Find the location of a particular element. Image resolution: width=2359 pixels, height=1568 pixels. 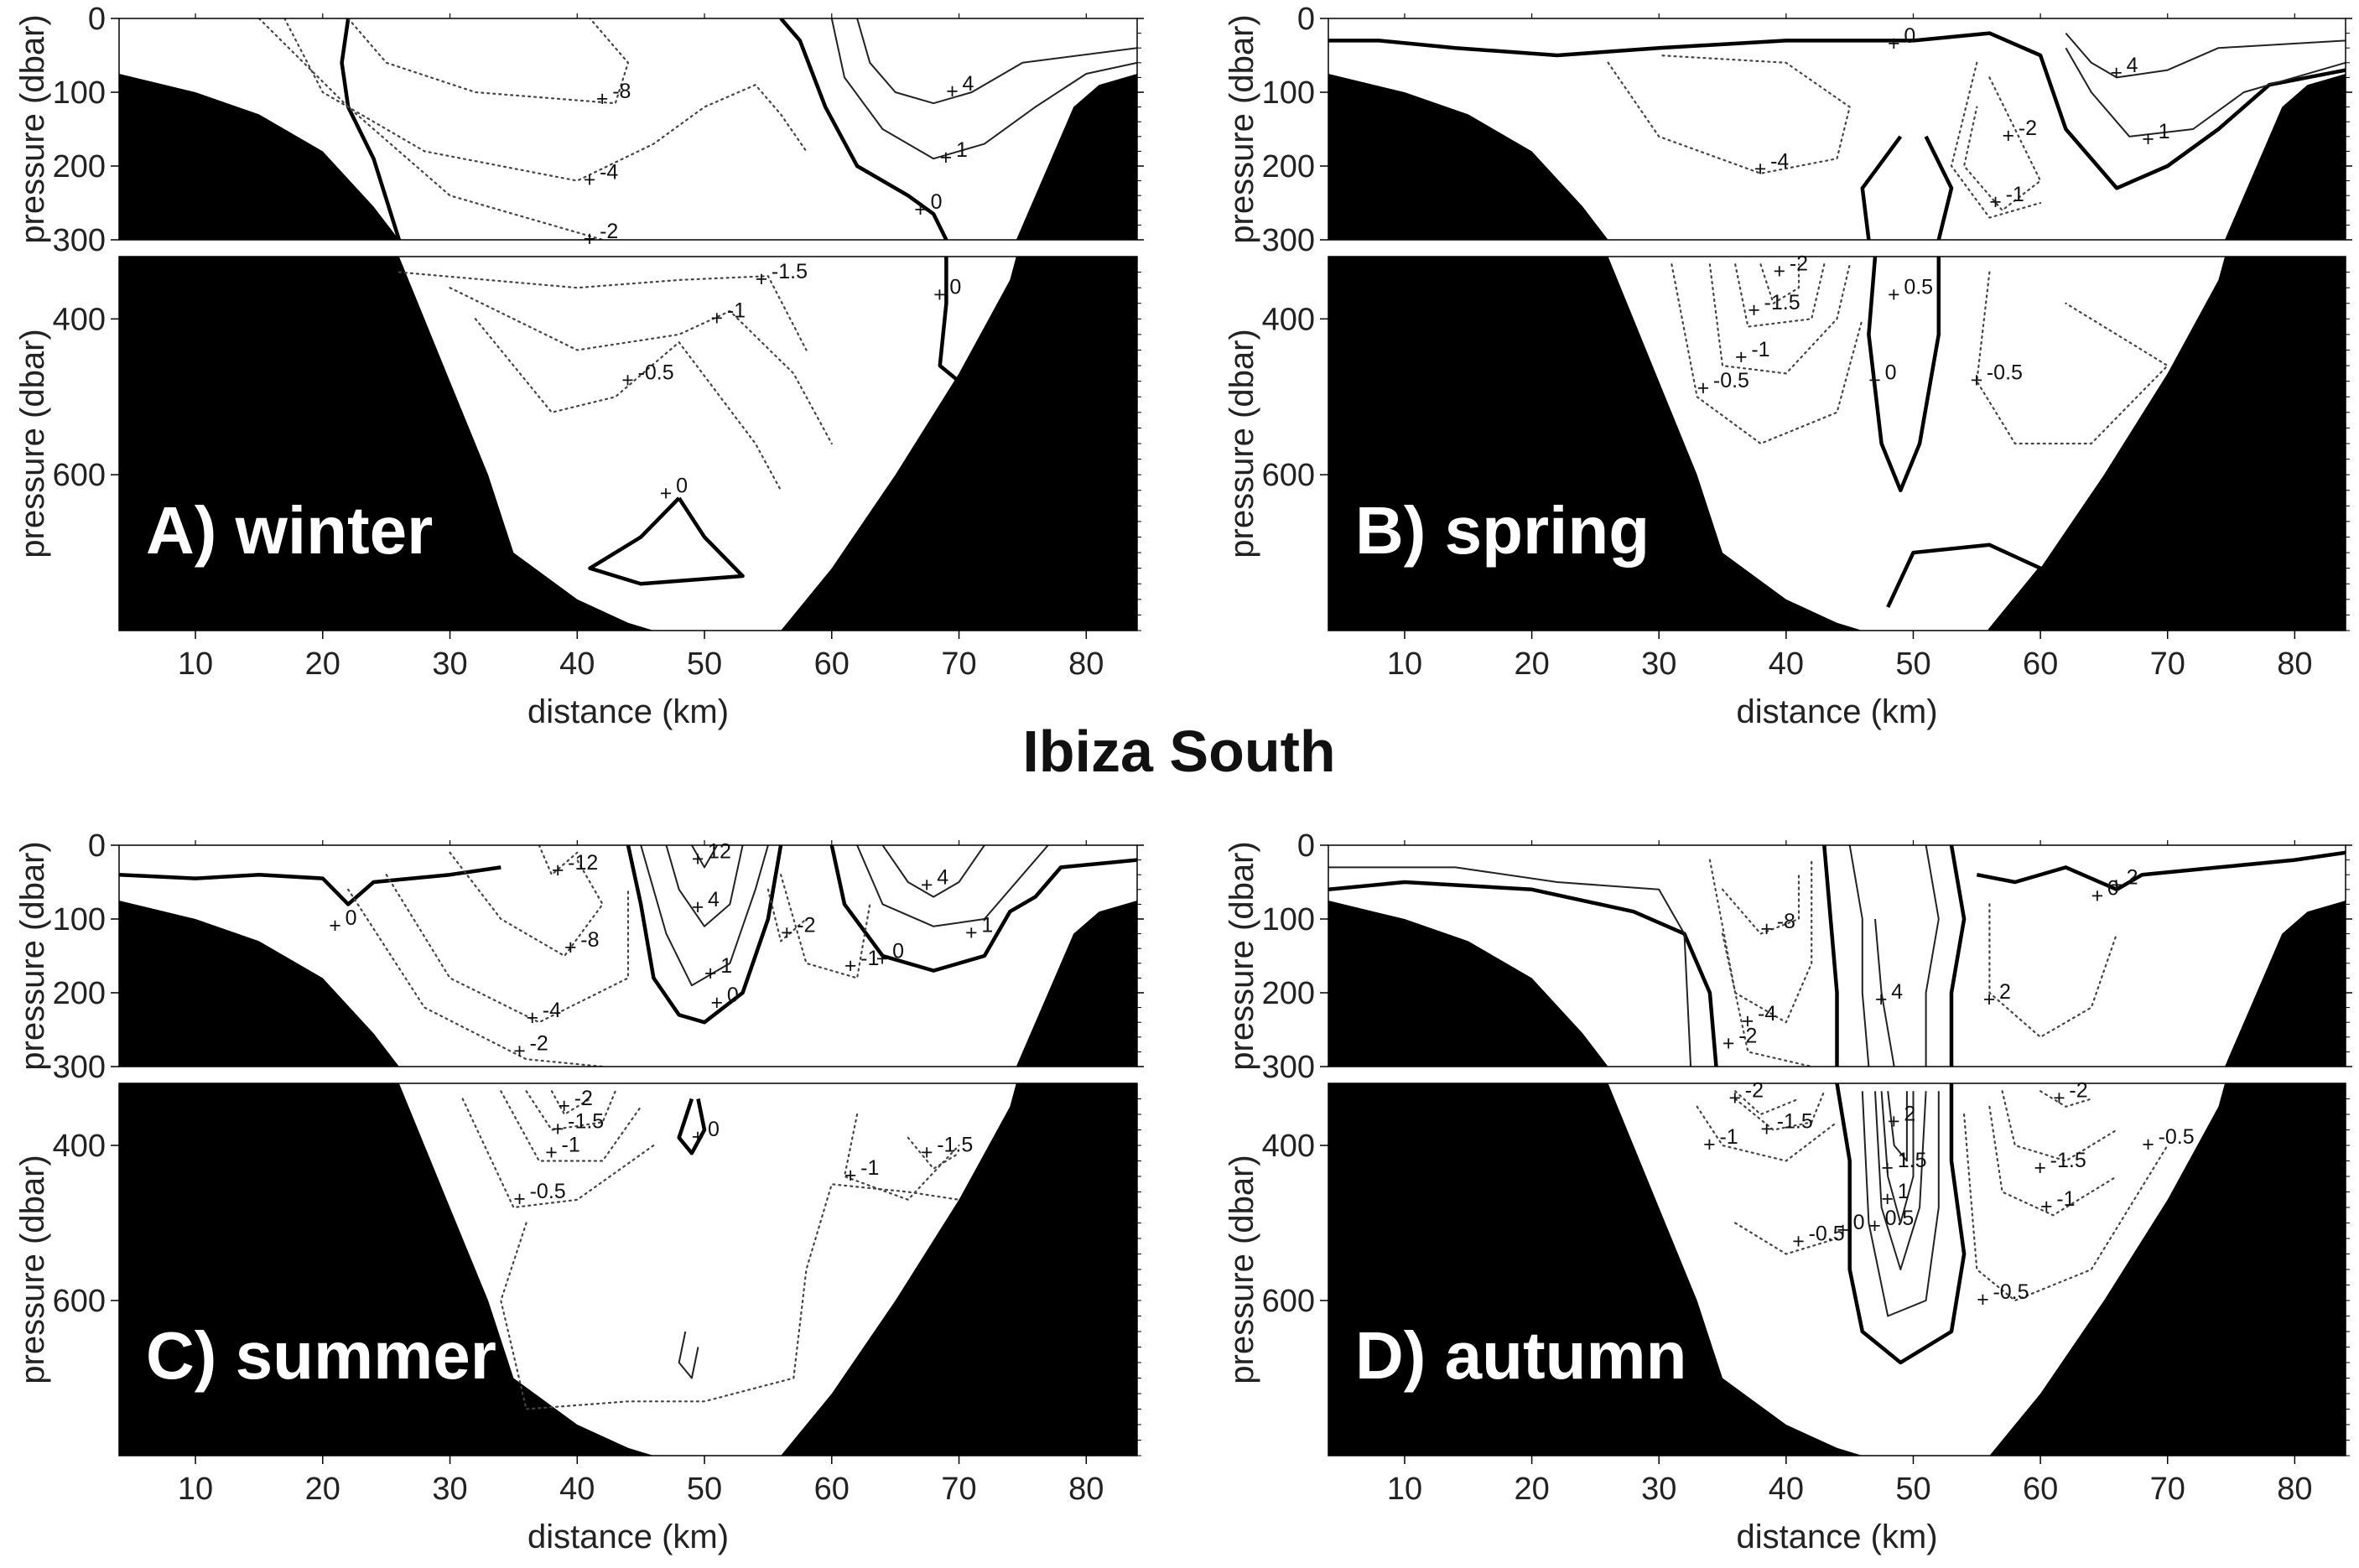

y-tick-label: 600 is located at coordinates (1288, 475).